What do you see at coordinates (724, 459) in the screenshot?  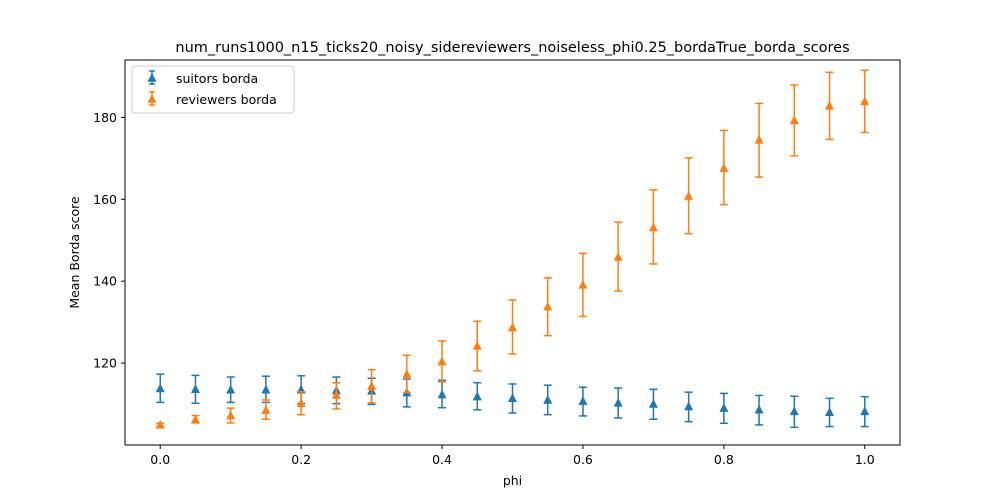 I see `x-tick-label: 0.8` at bounding box center [724, 459].